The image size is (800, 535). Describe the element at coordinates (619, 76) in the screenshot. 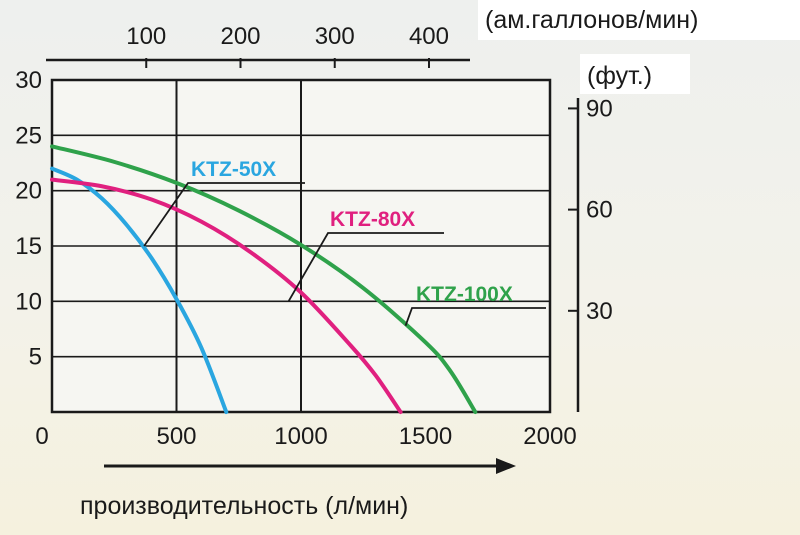

I see `right-axis-unit: (фут.)` at that location.